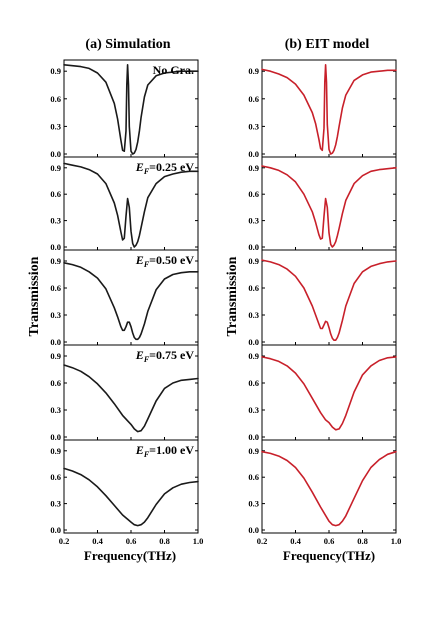 The height and width of the screenshot is (627, 439). I want to click on panel-label: No Gra., so click(173, 70).